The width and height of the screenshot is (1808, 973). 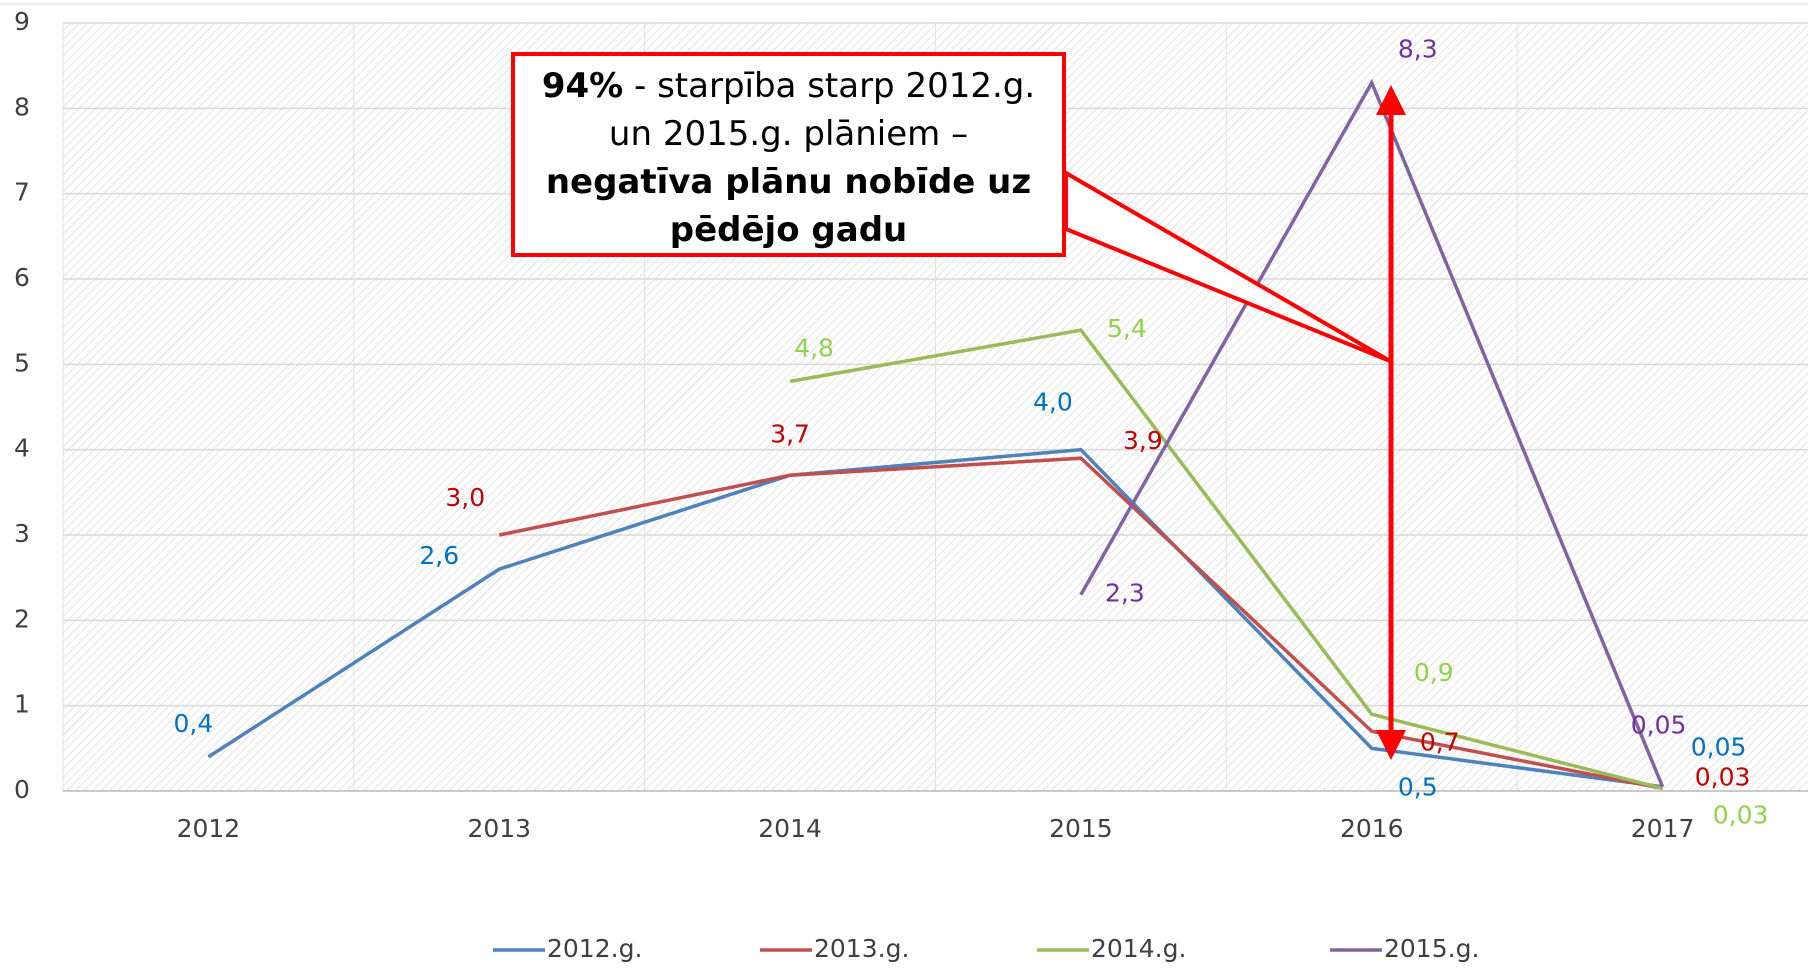 I want to click on annotation-line: un 2015.g. plāniem –, so click(x=788, y=134).